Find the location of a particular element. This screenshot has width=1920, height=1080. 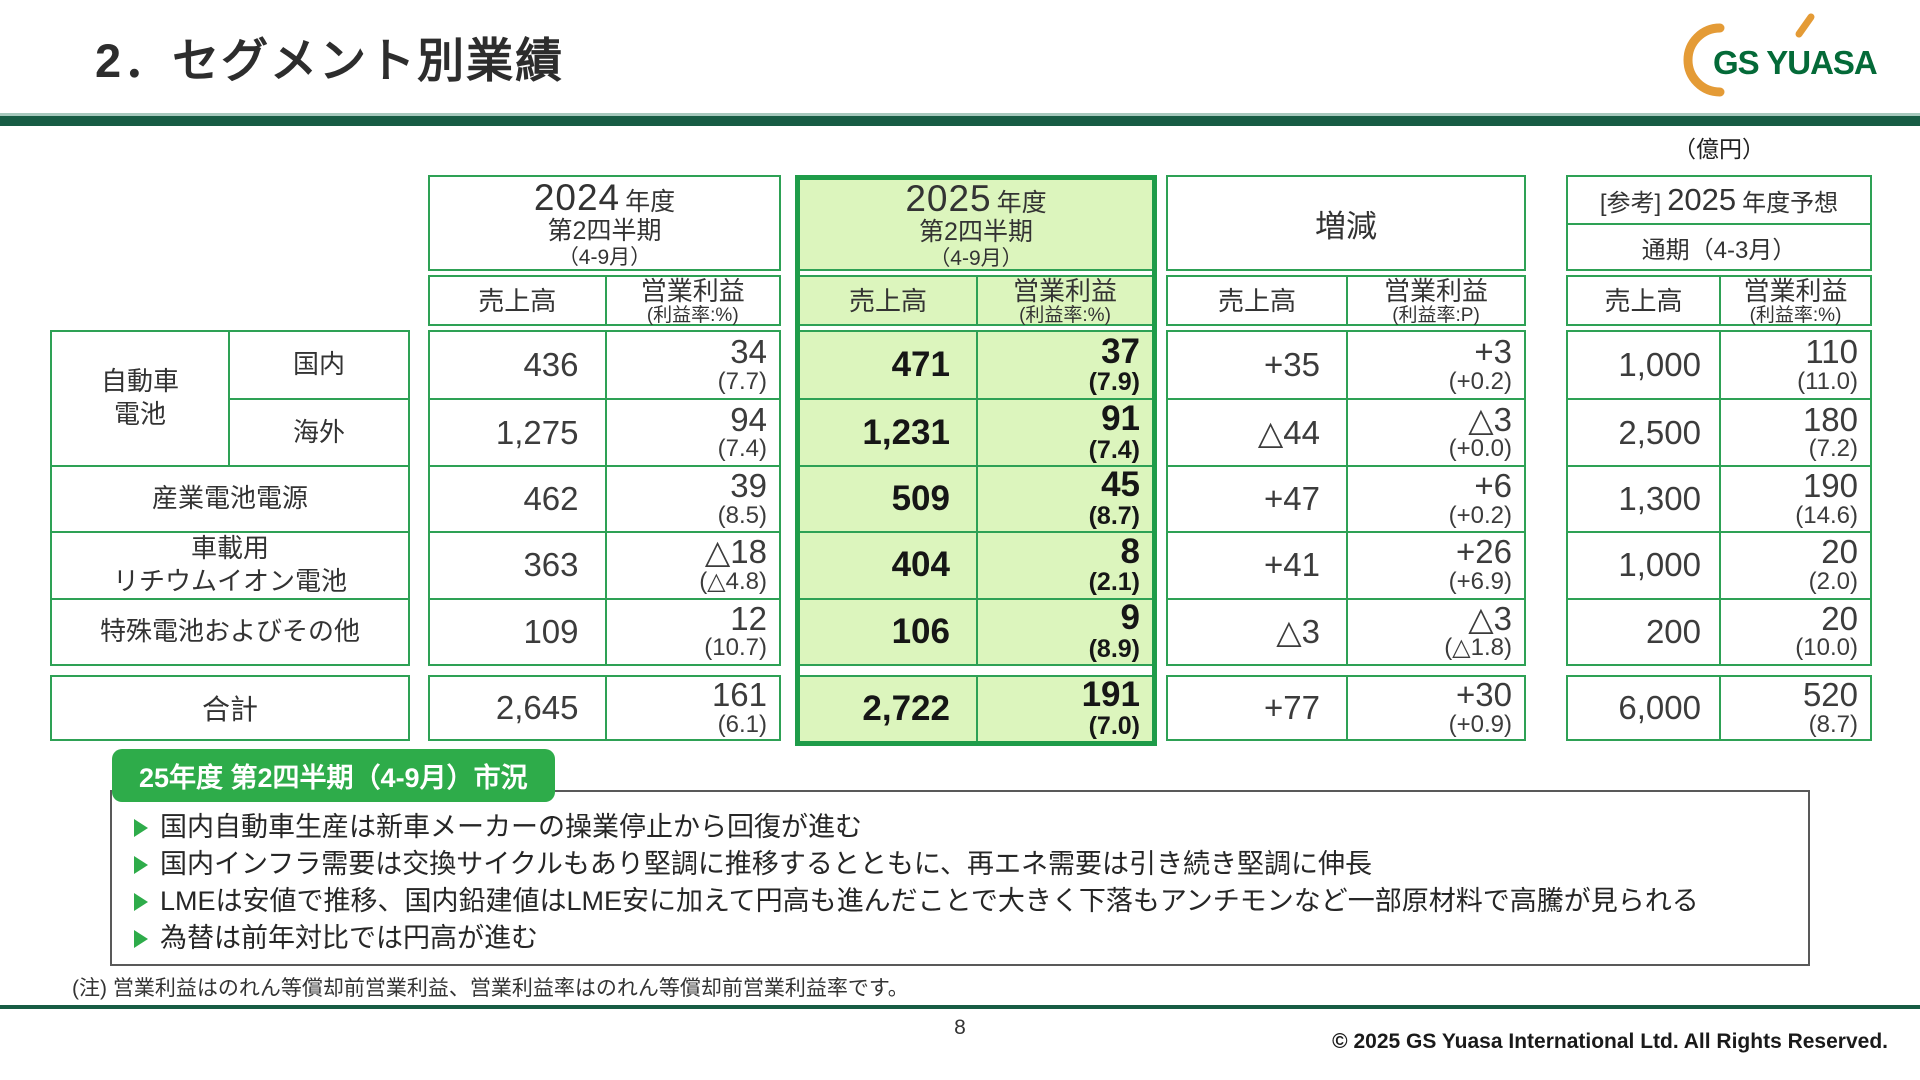

profit-rate: (2.0) is located at coordinates (1833, 582).